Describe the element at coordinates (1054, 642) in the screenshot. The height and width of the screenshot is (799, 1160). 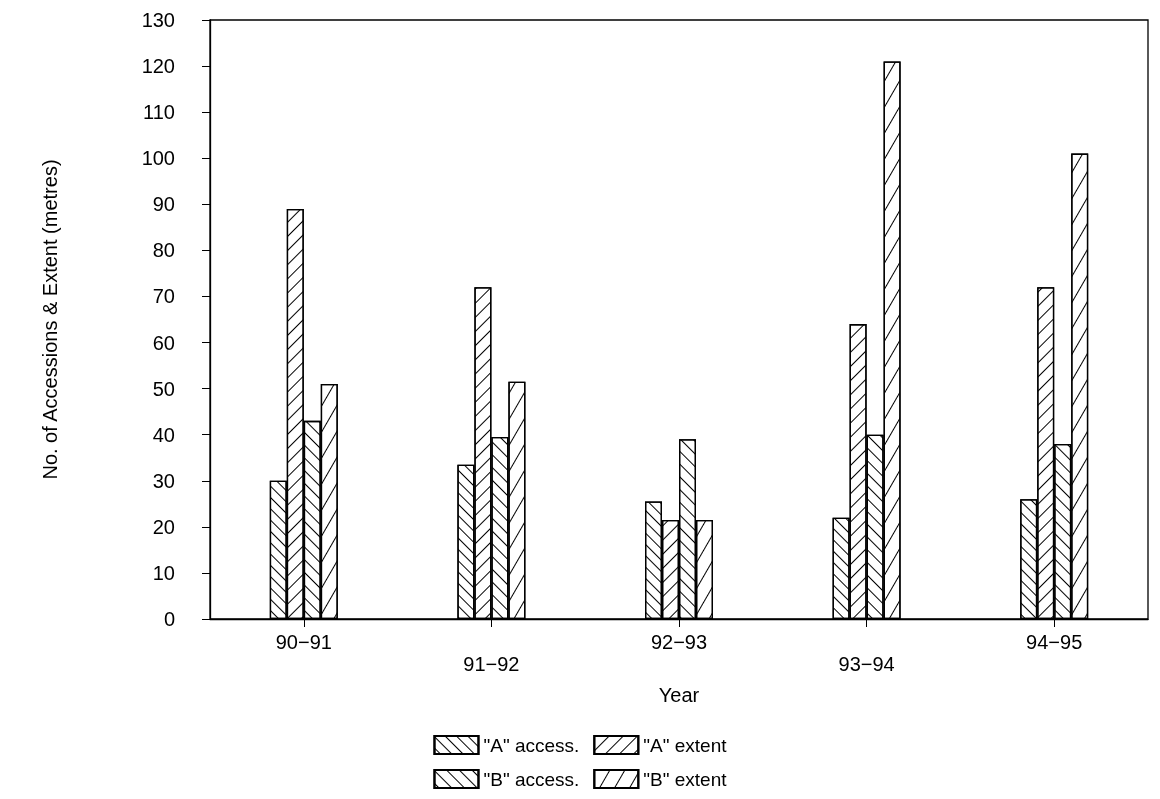
I see `x-tick-label: 94−95` at that location.